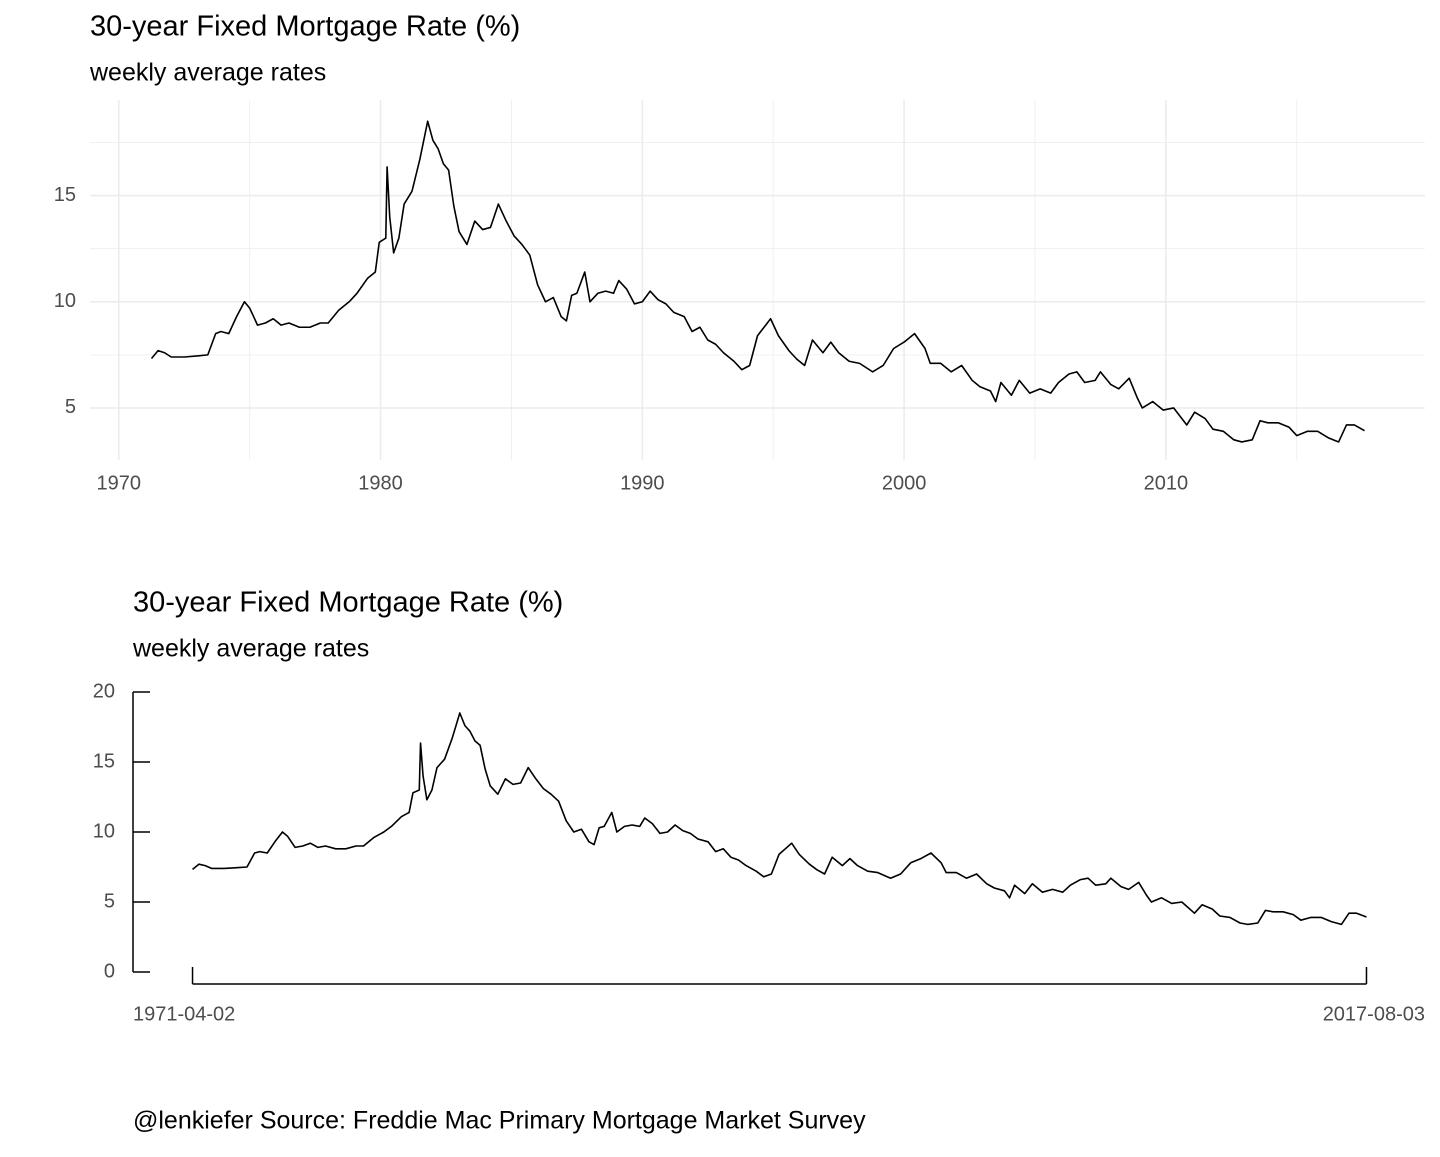 The image size is (1440, 1157). Describe the element at coordinates (104, 691) in the screenshot. I see `y-tick-label: 20` at that location.